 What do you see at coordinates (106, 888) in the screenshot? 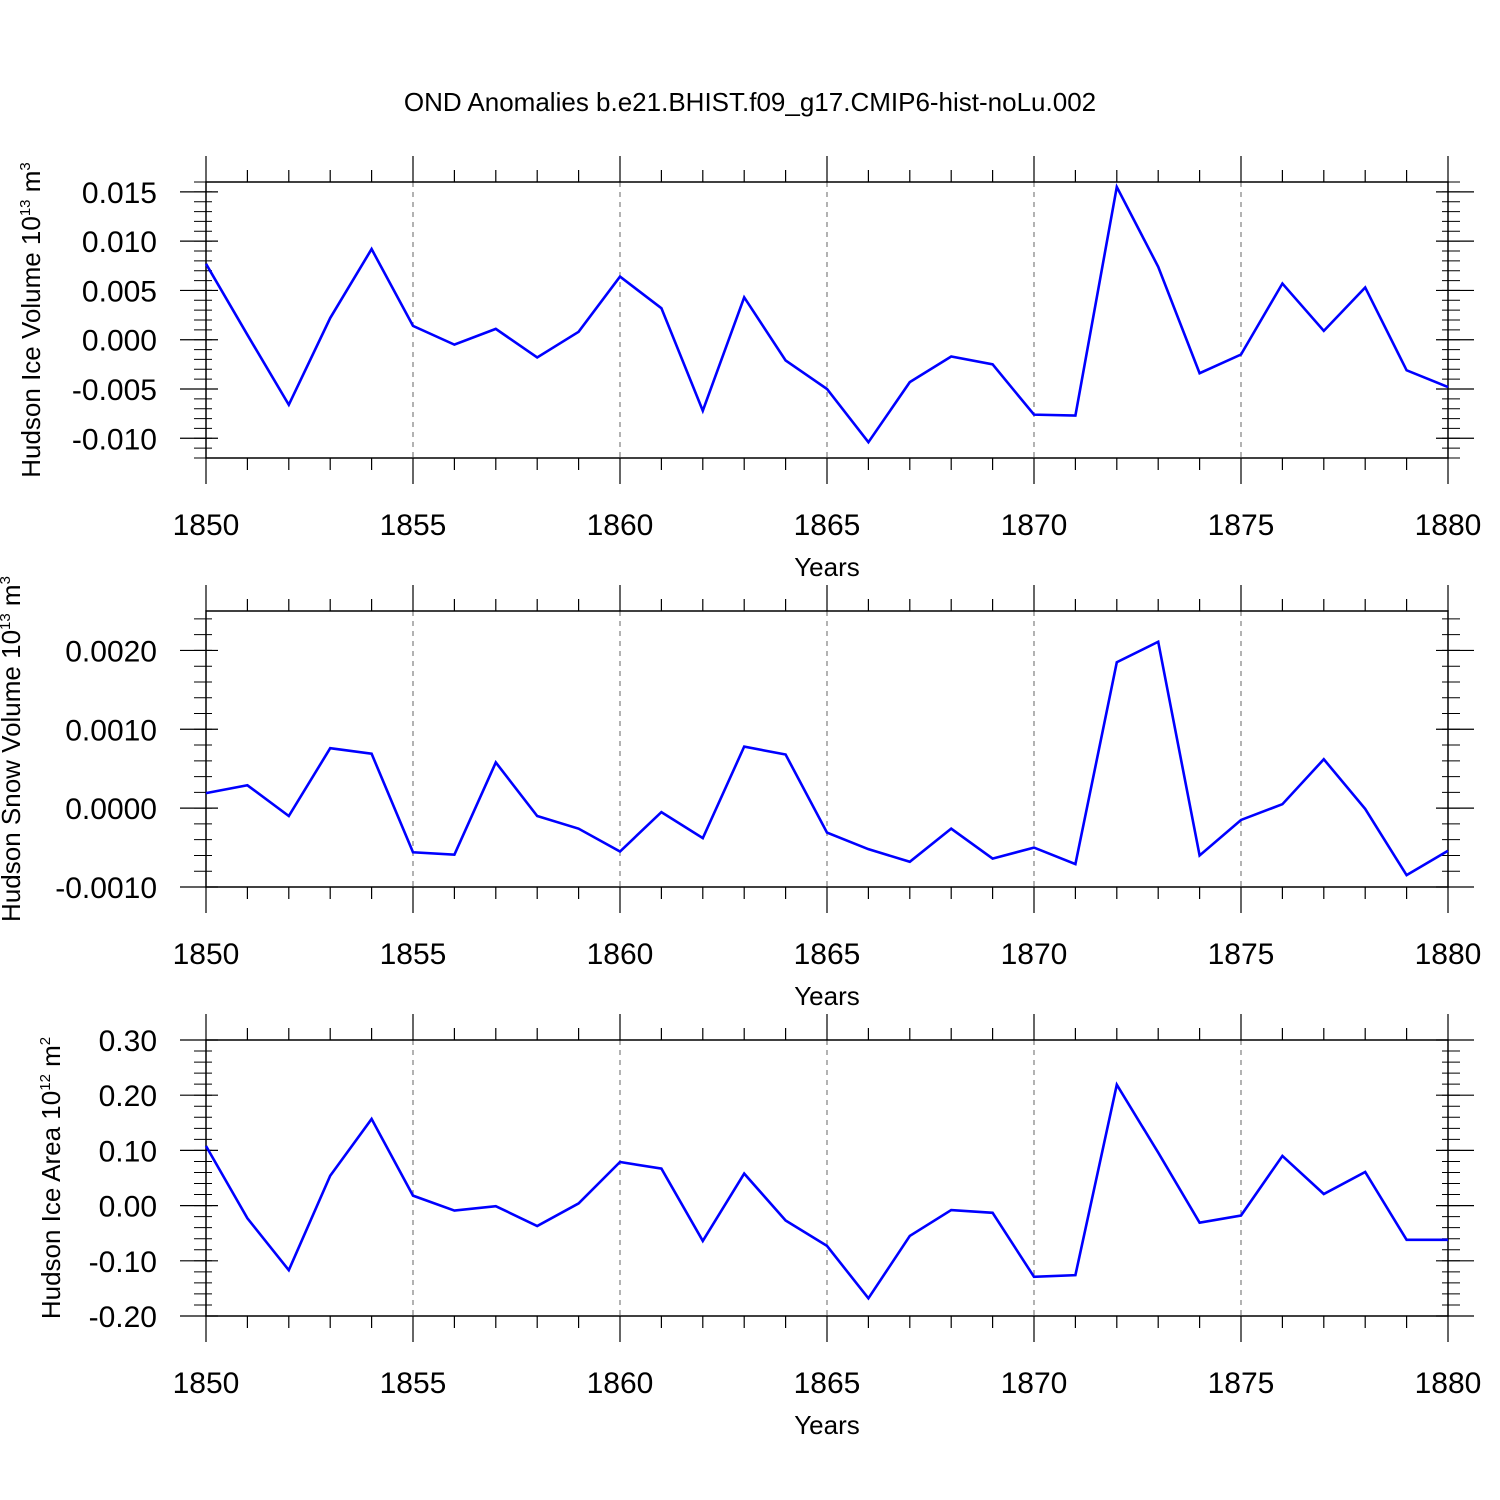
I see `y-tick-label: -0.0010` at bounding box center [106, 888].